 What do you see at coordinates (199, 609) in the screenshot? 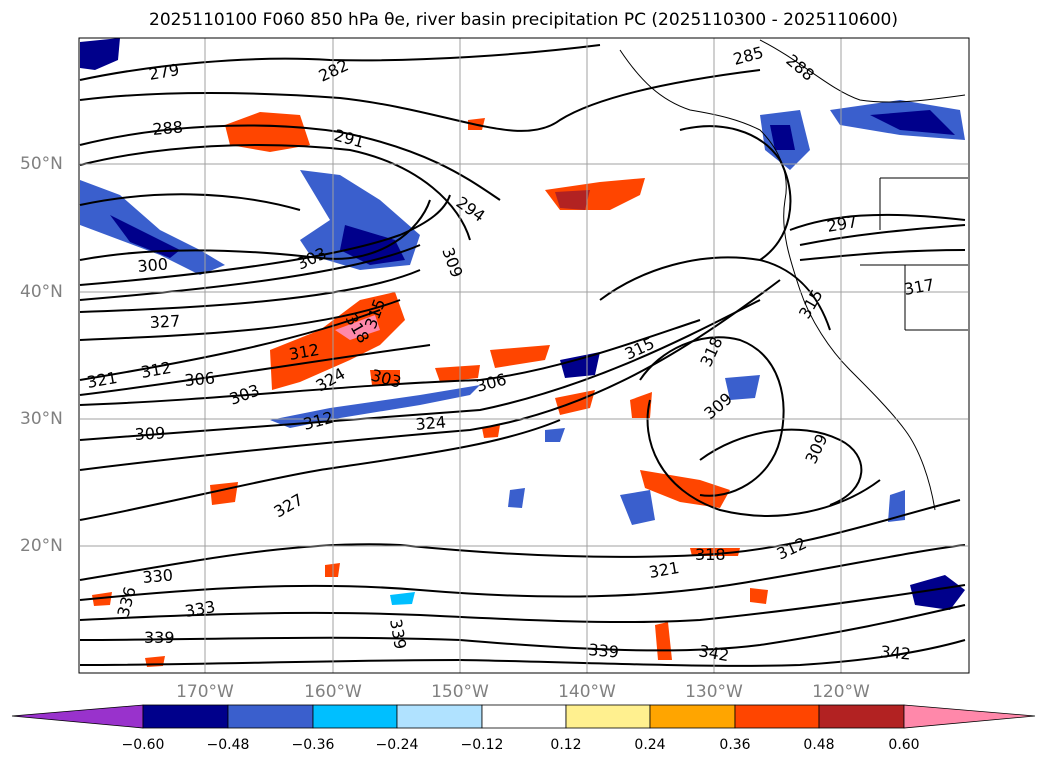
I see `contour-label: 333` at bounding box center [199, 609].